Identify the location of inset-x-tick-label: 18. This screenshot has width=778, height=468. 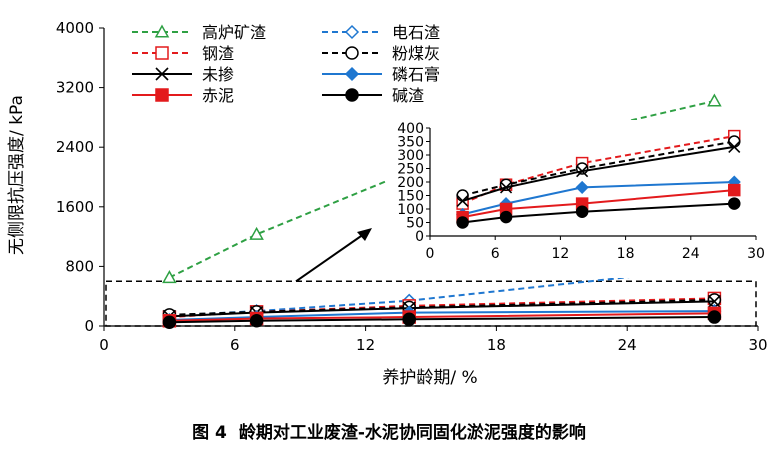
(626, 254).